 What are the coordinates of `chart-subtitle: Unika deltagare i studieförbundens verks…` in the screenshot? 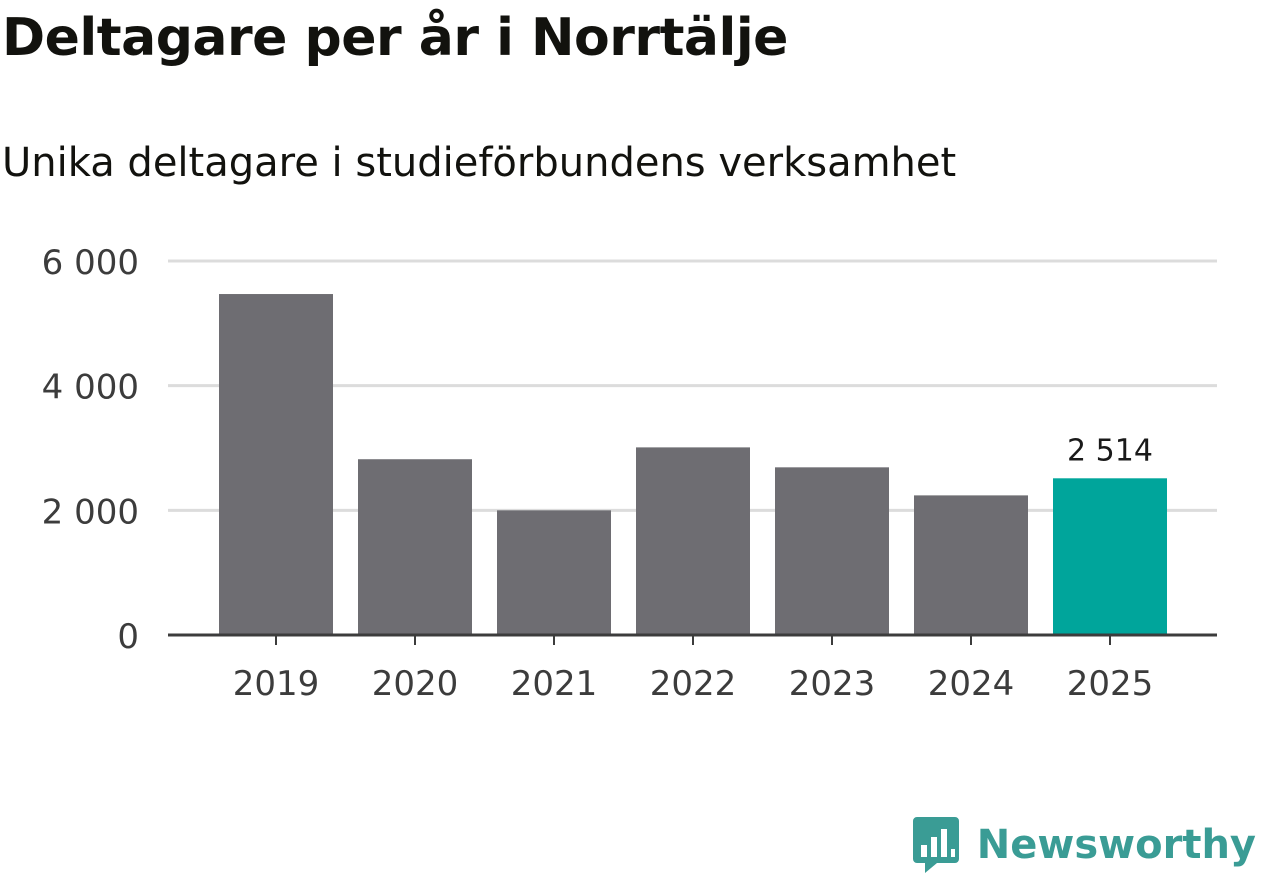 It's located at (479, 163).